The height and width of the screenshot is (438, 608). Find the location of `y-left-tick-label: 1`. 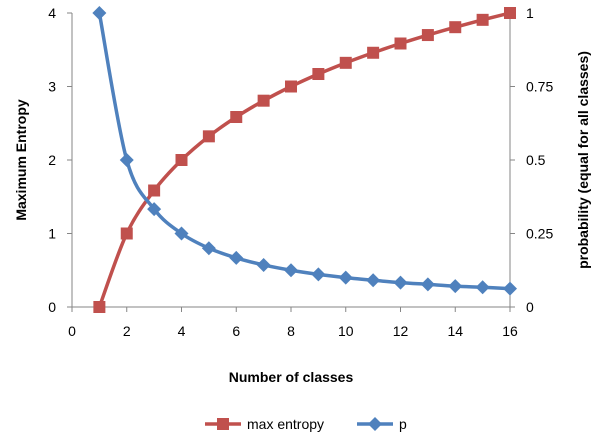

y-left-tick-label: 1 is located at coordinates (52, 234).